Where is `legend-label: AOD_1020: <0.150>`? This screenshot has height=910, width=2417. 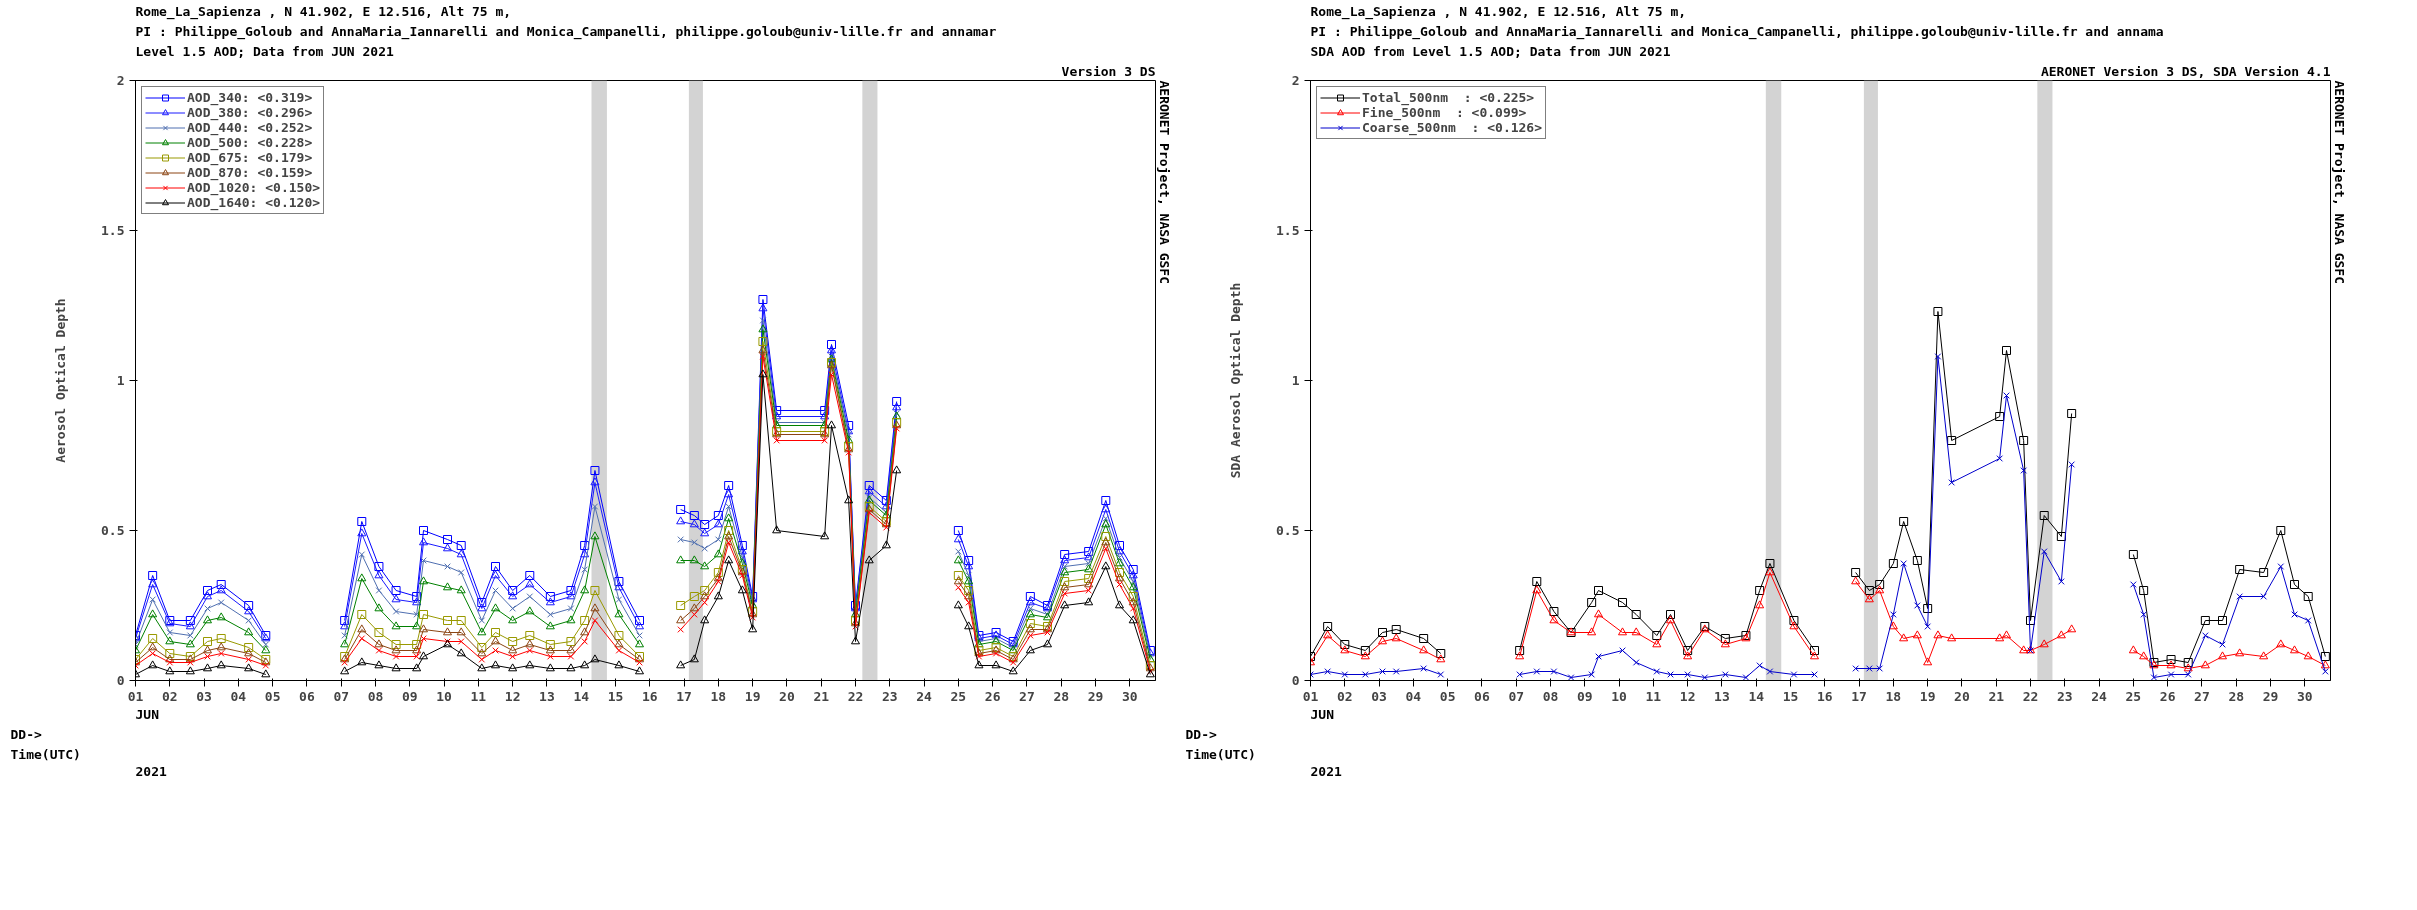 legend-label: AOD_1020: <0.150> is located at coordinates (254, 187).